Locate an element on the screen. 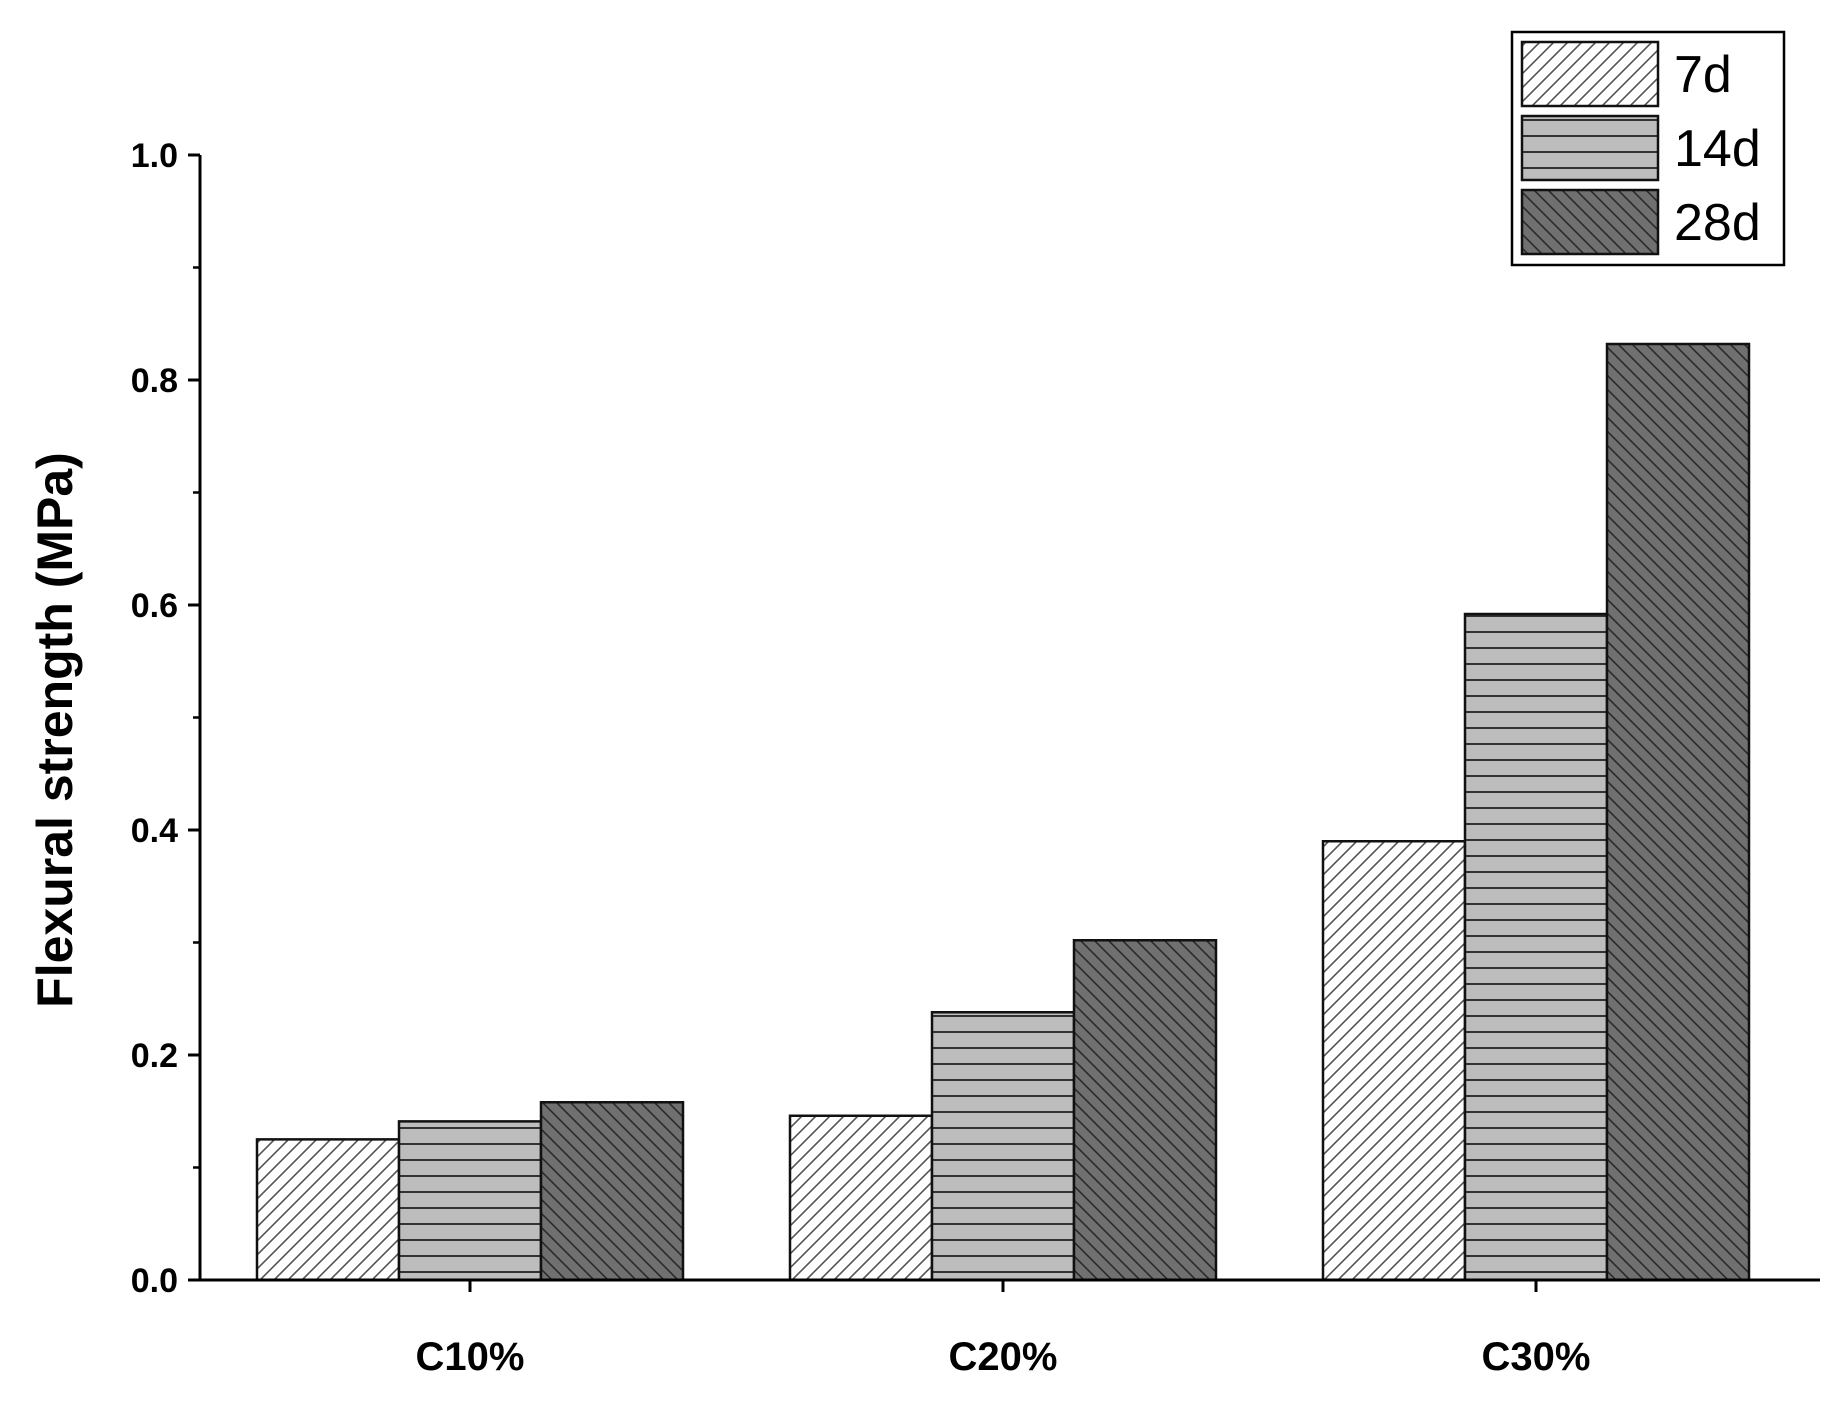  y-tick-label: 0.2 is located at coordinates (154, 1056).